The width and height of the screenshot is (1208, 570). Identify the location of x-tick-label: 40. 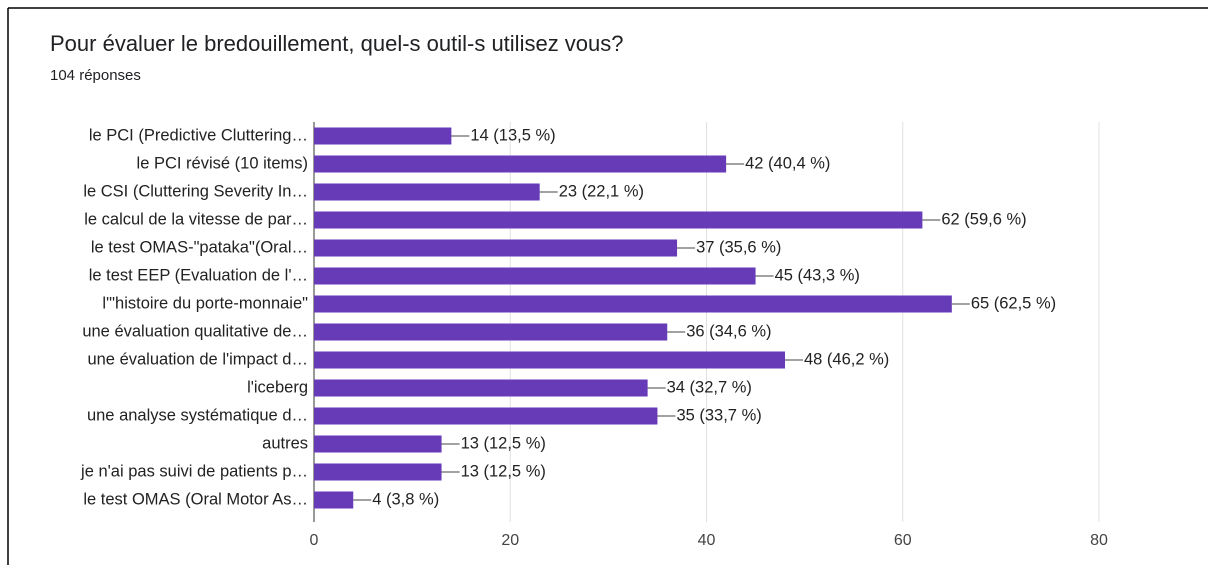
(707, 540).